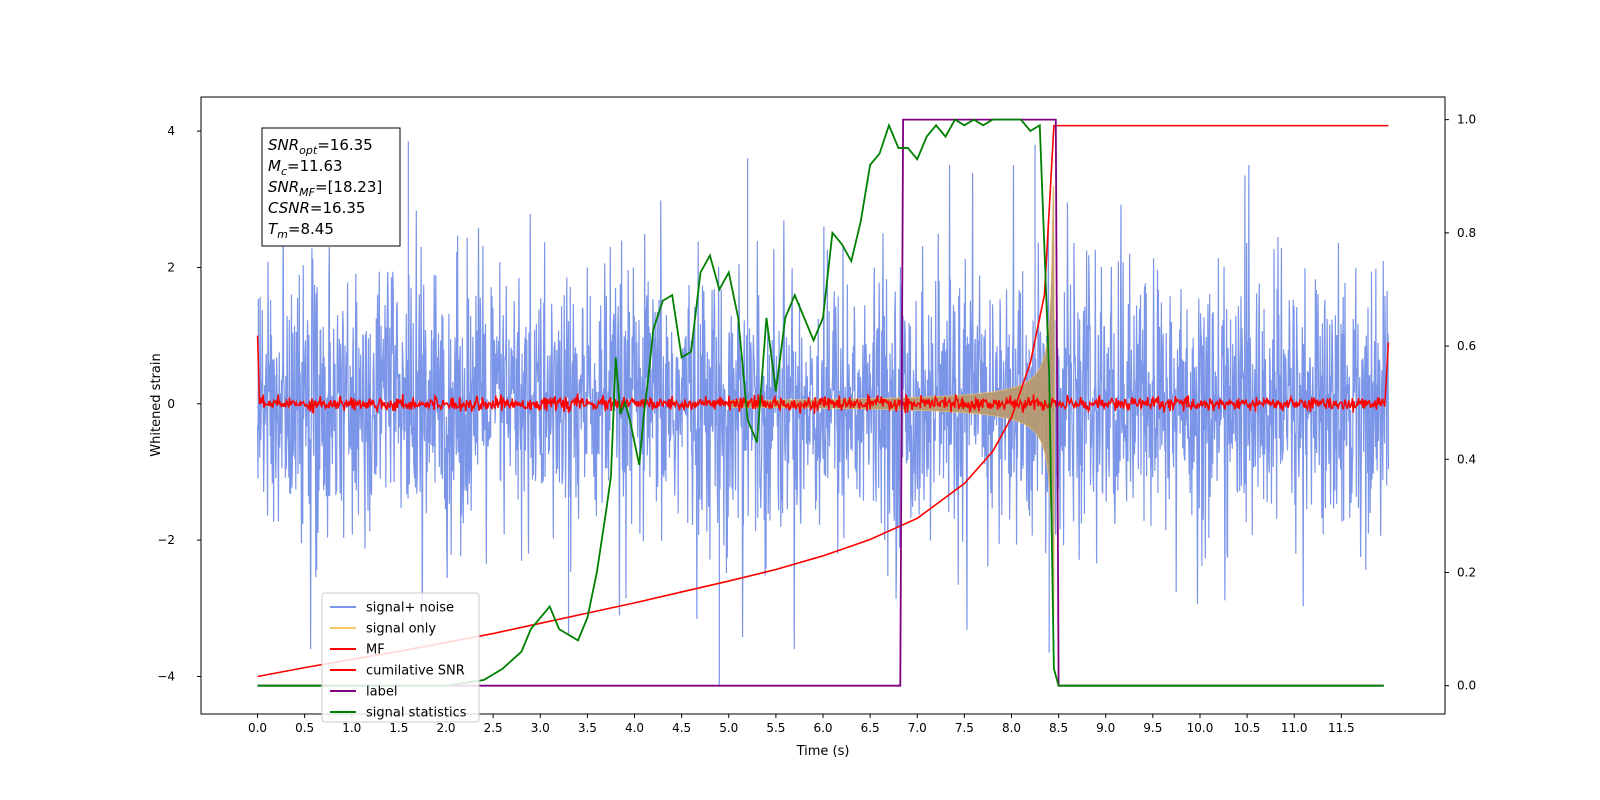 This screenshot has width=1600, height=800. I want to click on x-tick-label: 10.0, so click(1200, 728).